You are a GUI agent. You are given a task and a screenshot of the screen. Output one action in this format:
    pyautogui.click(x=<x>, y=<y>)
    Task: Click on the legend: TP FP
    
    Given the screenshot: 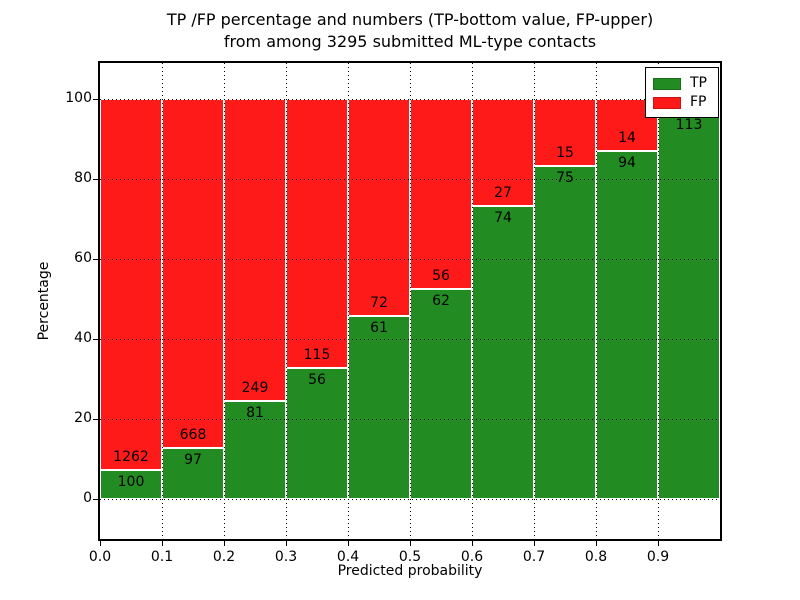 What is the action you would take?
    pyautogui.click(x=682, y=92)
    